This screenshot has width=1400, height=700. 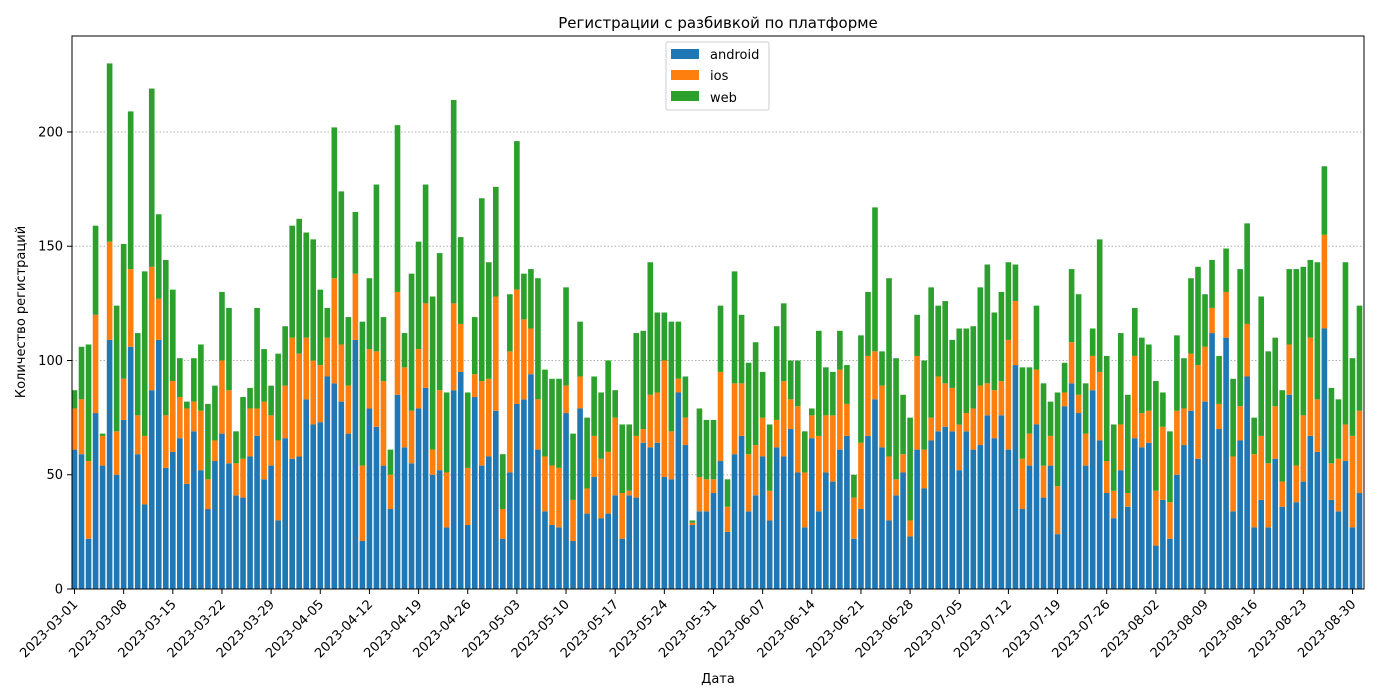 I want to click on x-axis-label: Дата, so click(x=718, y=679).